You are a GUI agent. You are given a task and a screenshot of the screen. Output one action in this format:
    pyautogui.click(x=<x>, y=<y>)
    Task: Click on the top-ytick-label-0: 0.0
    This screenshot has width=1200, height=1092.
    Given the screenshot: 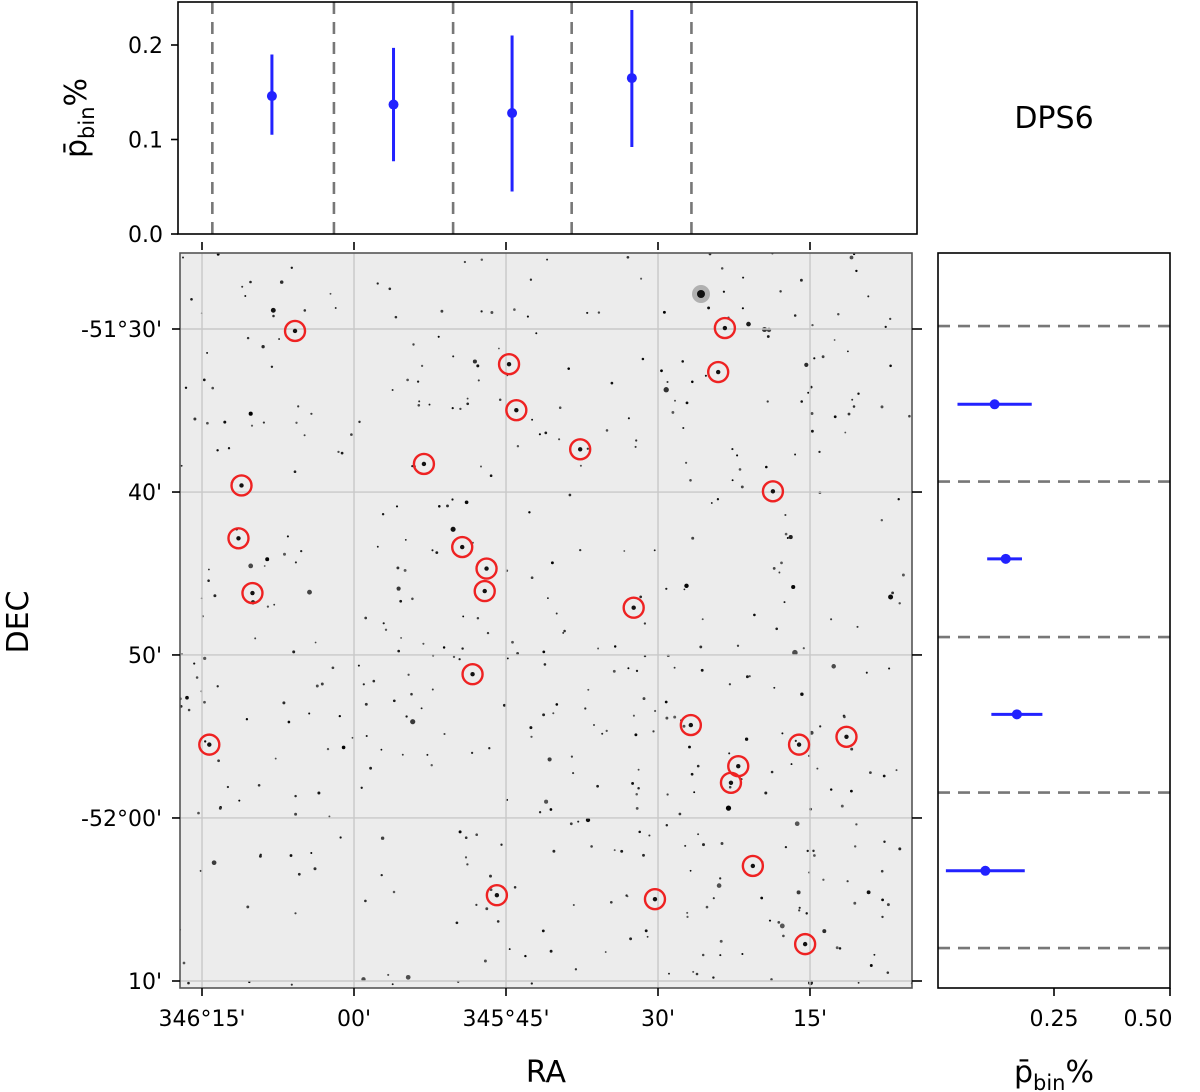 What is the action you would take?
    pyautogui.click(x=145, y=235)
    